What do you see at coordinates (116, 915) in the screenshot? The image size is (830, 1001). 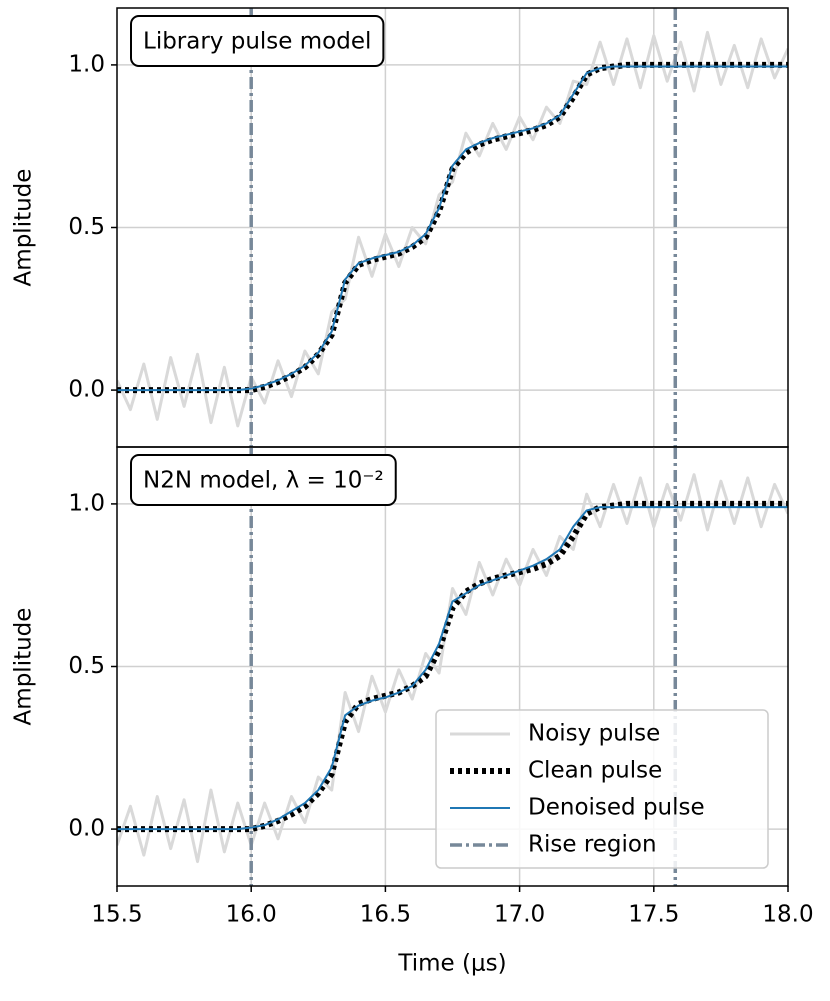 I see `x-tick-label: 15.5` at bounding box center [116, 915].